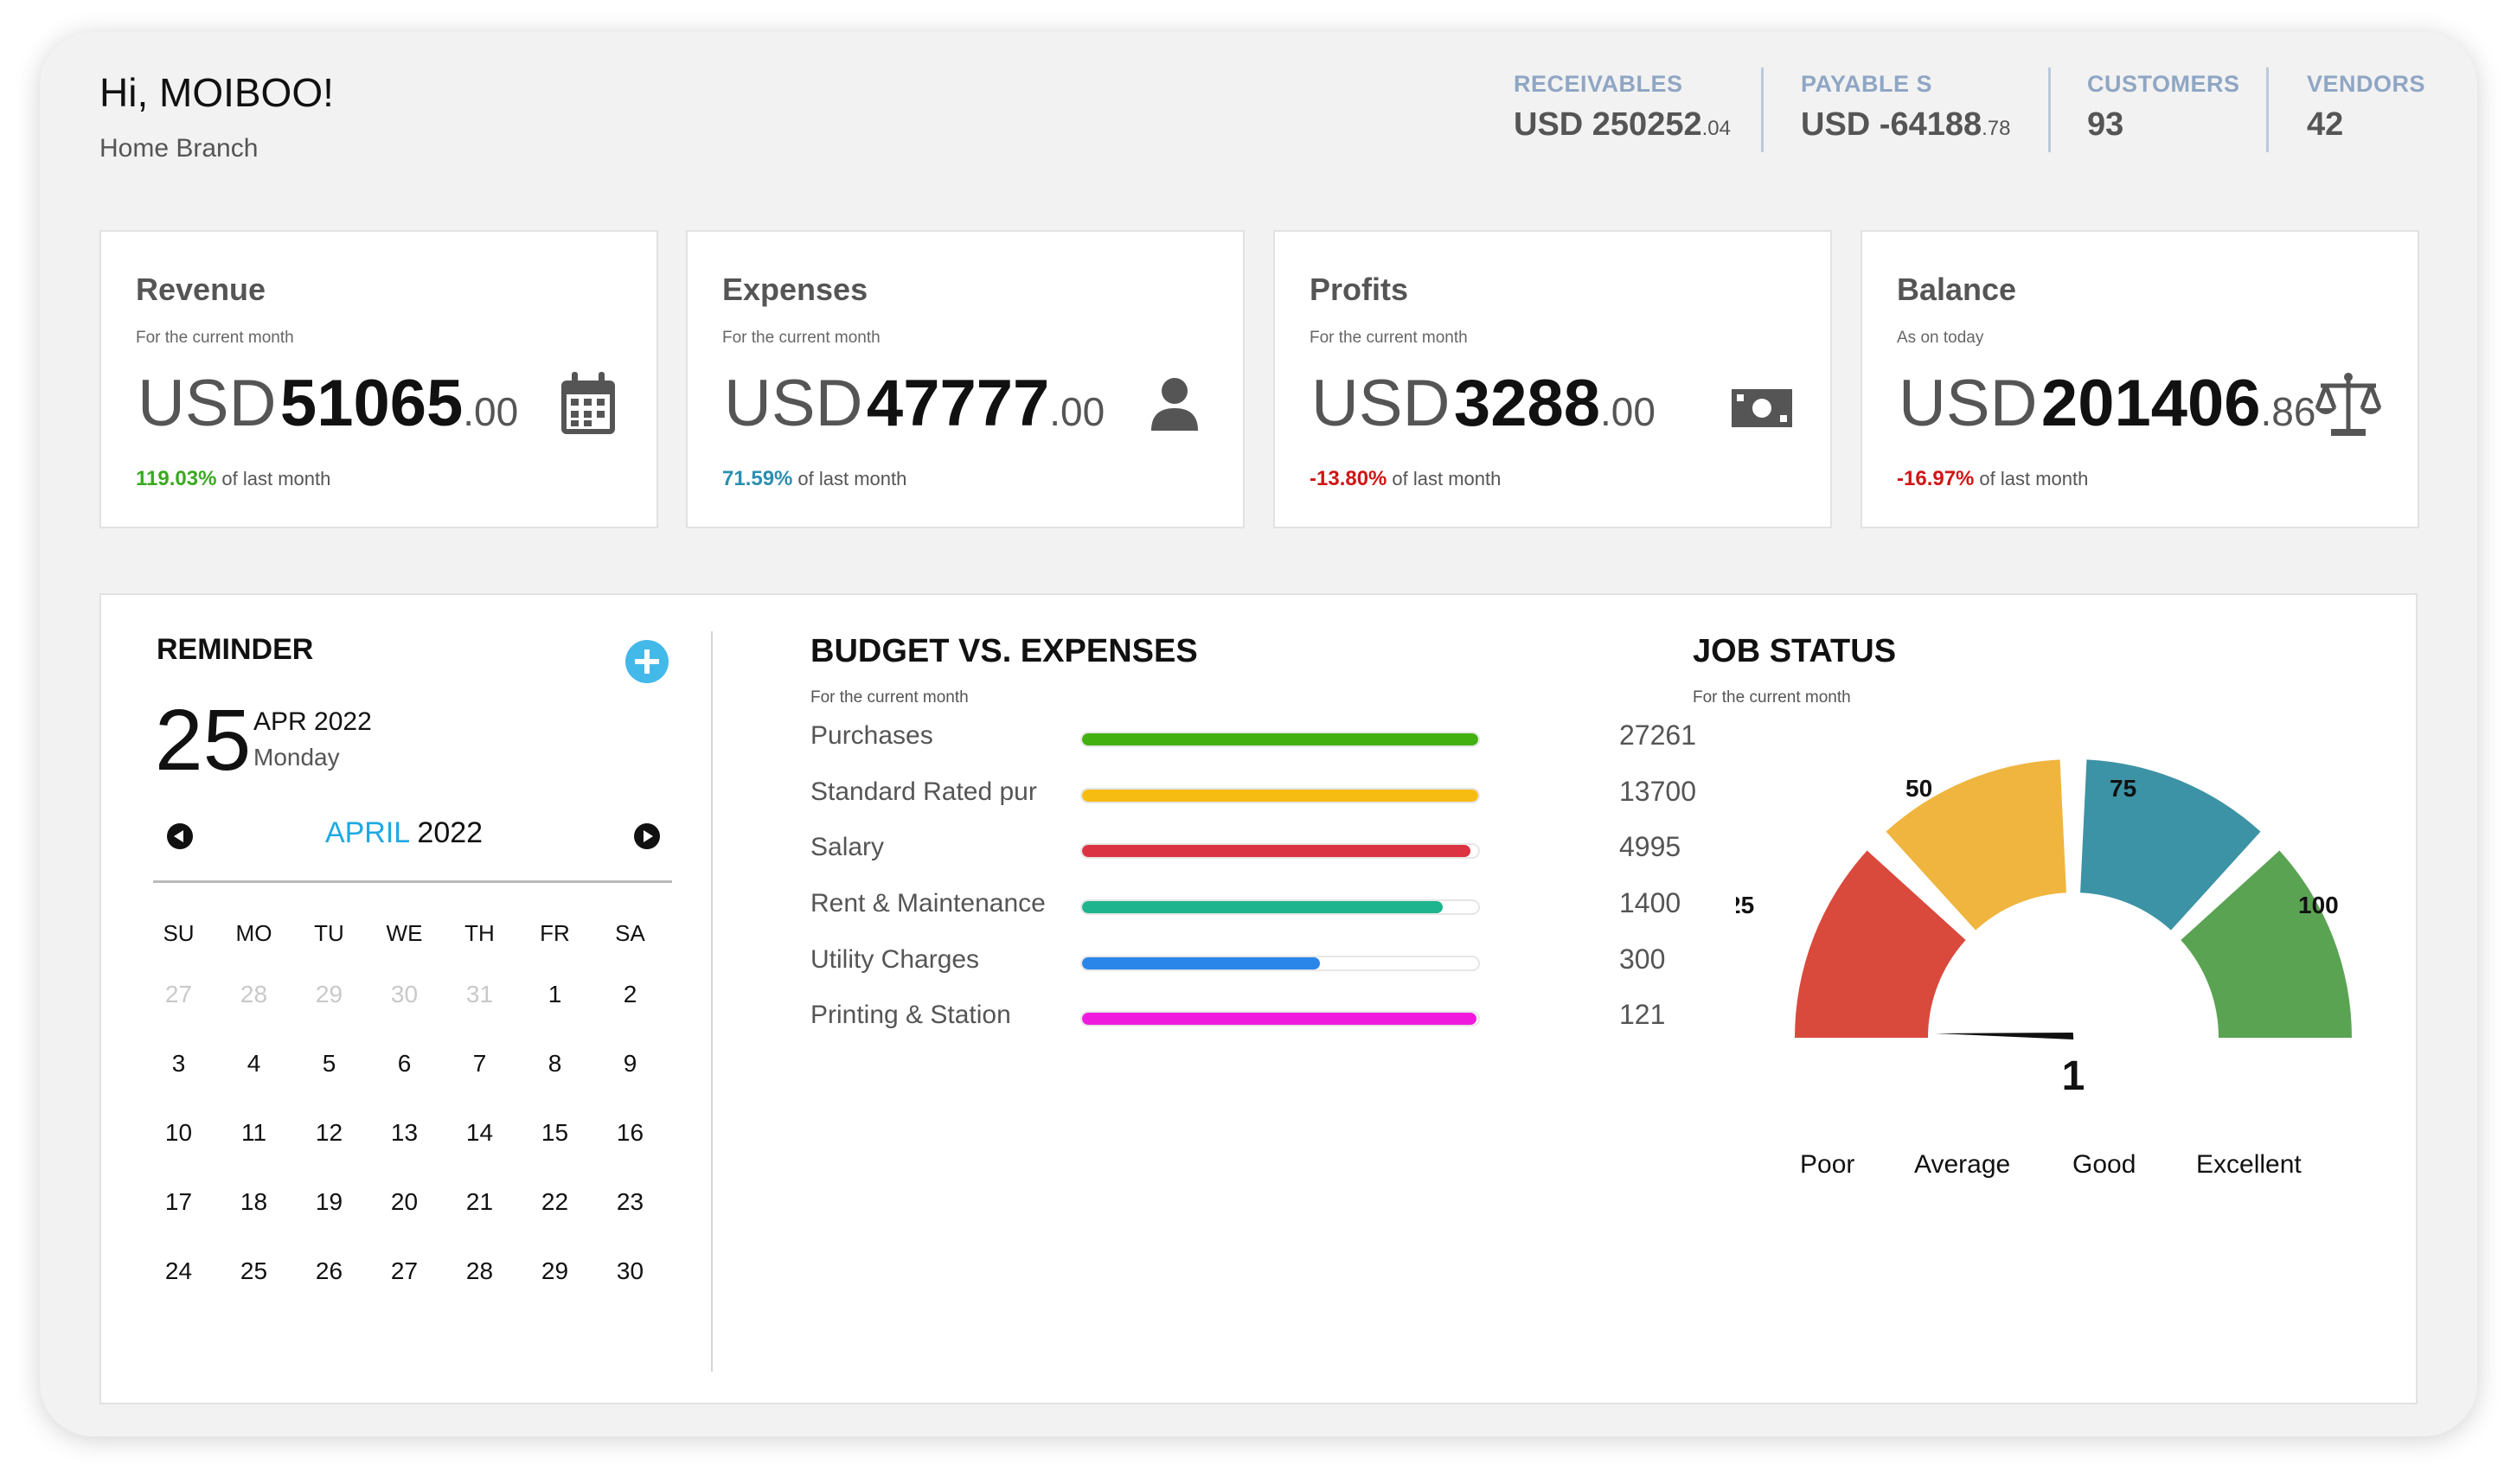  I want to click on calendar-day: 5, so click(329, 1064).